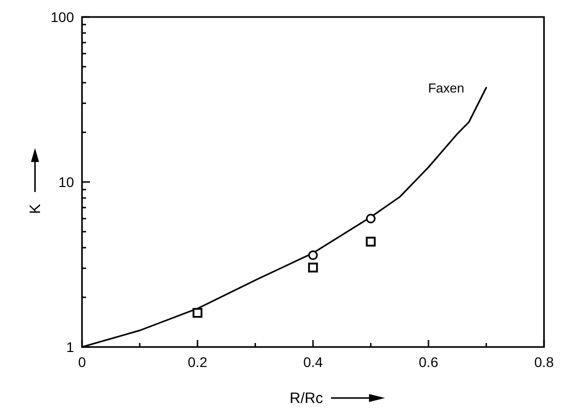 The width and height of the screenshot is (562, 420). What do you see at coordinates (313, 362) in the screenshot?
I see `x-tick-label: 0.4` at bounding box center [313, 362].